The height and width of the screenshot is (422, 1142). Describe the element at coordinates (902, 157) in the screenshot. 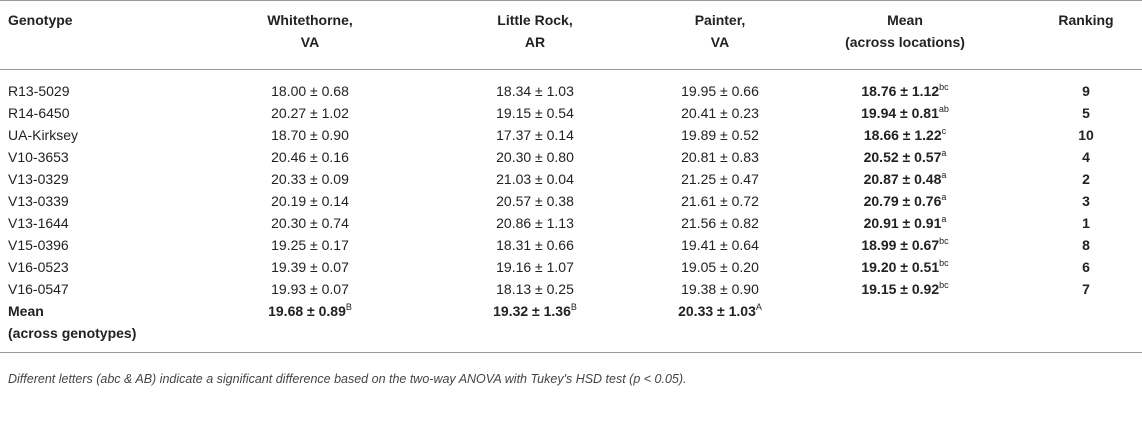

I see `mean-value: 20.52 ± 0.57` at that location.